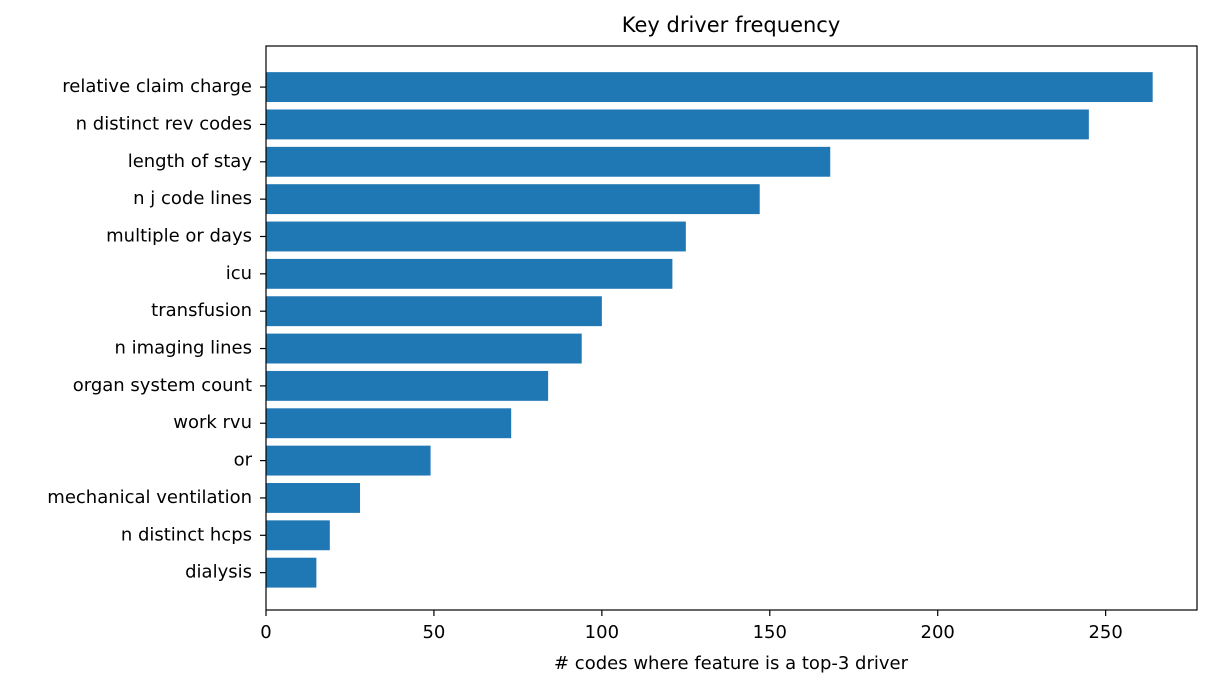 Image resolution: width=1211 pixels, height=690 pixels. What do you see at coordinates (212, 422) in the screenshot?
I see `y-tick-label: work rvu` at bounding box center [212, 422].